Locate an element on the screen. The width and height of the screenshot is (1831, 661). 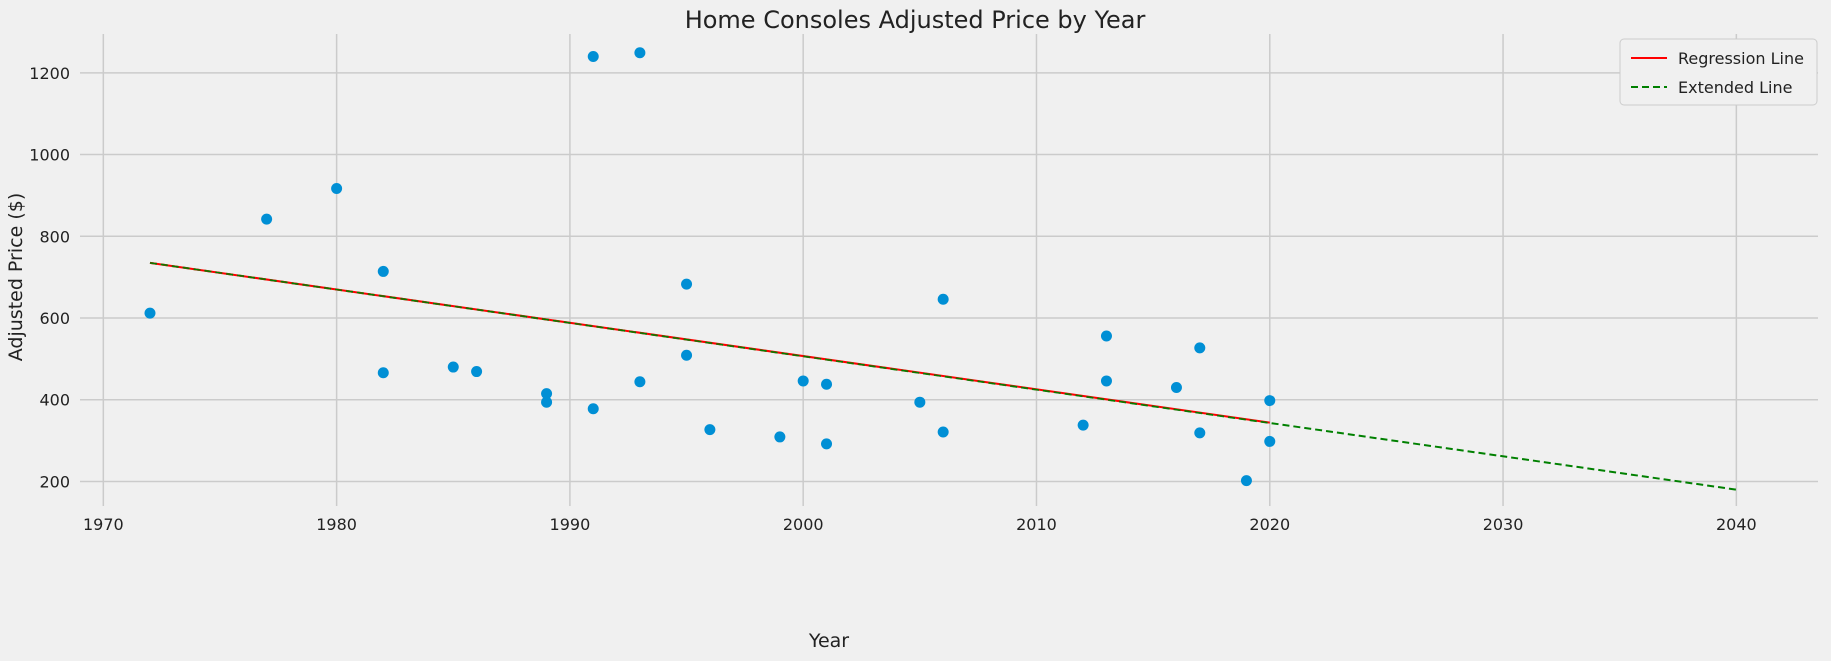
x-tick-label: 1990 is located at coordinates (570, 524).